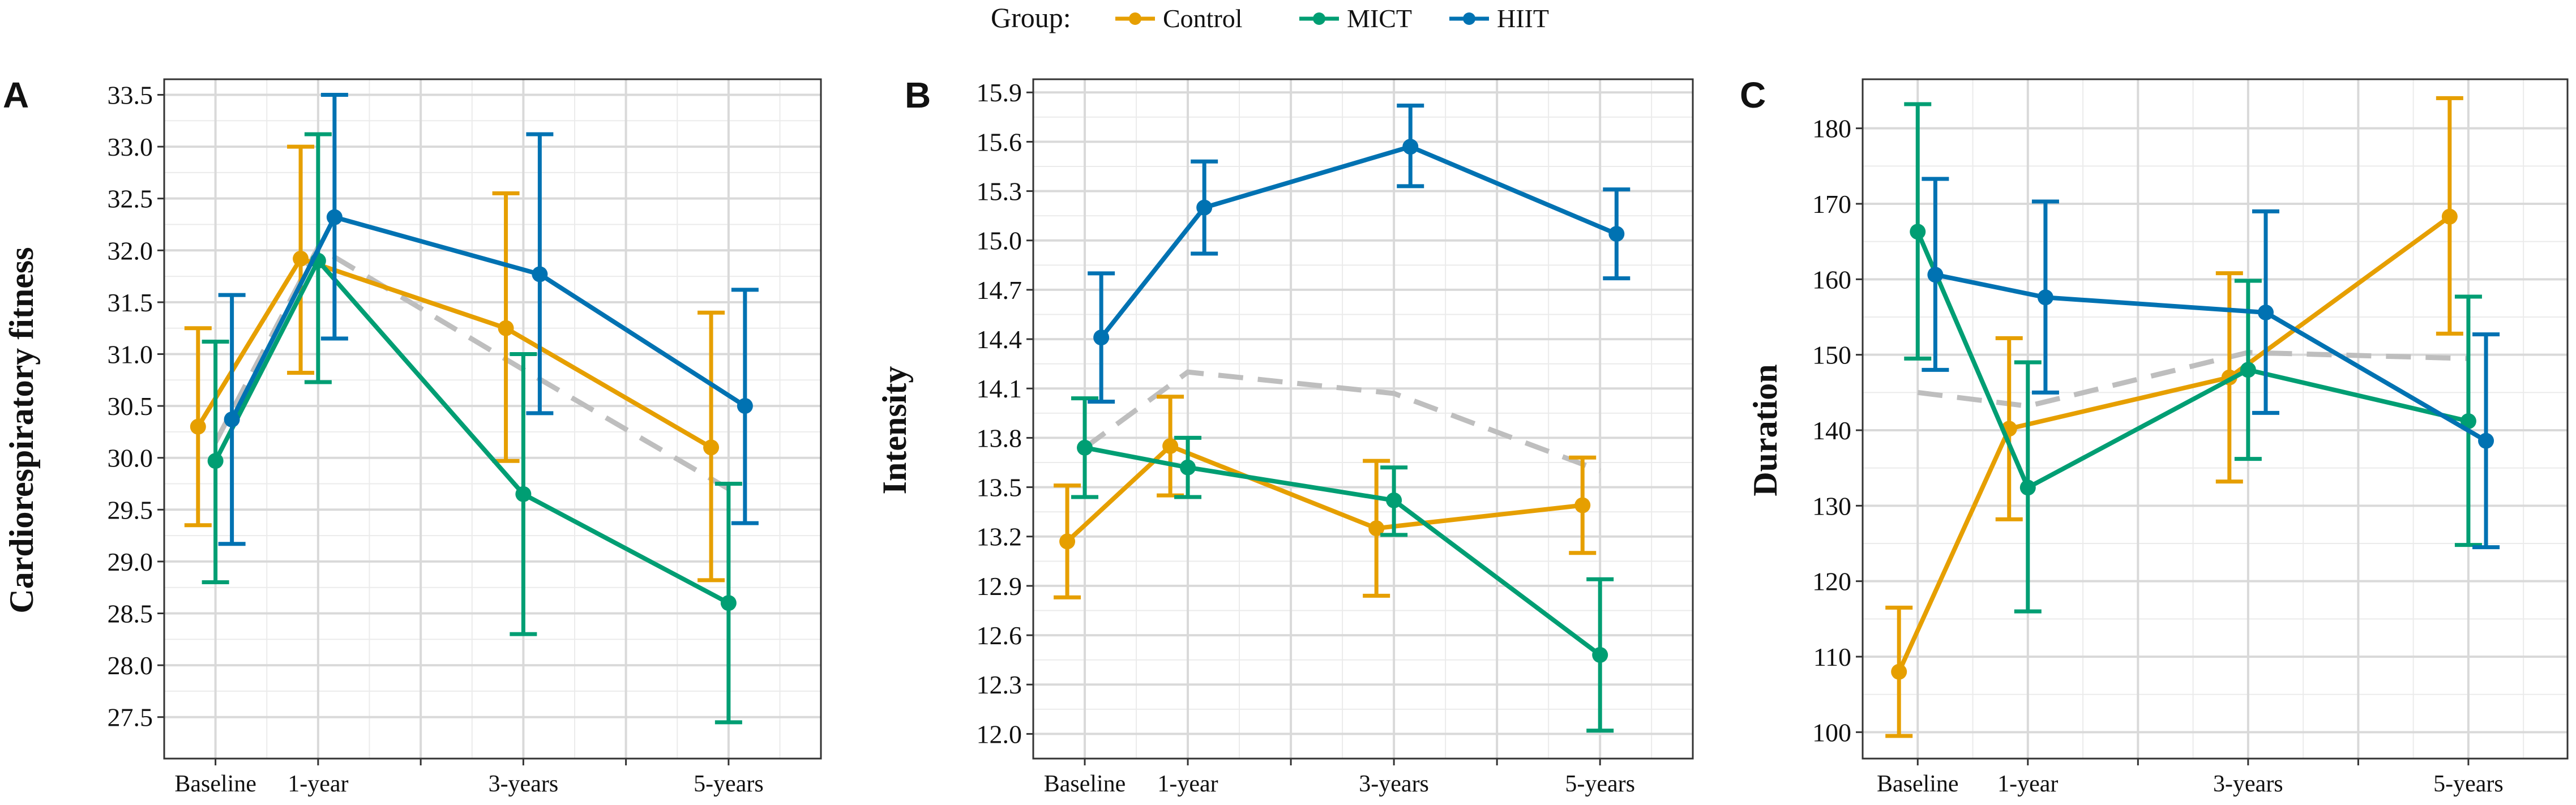 This screenshot has height=805, width=2576. I want to click on panel-b-y-axis-label: Intensity, so click(894, 430).